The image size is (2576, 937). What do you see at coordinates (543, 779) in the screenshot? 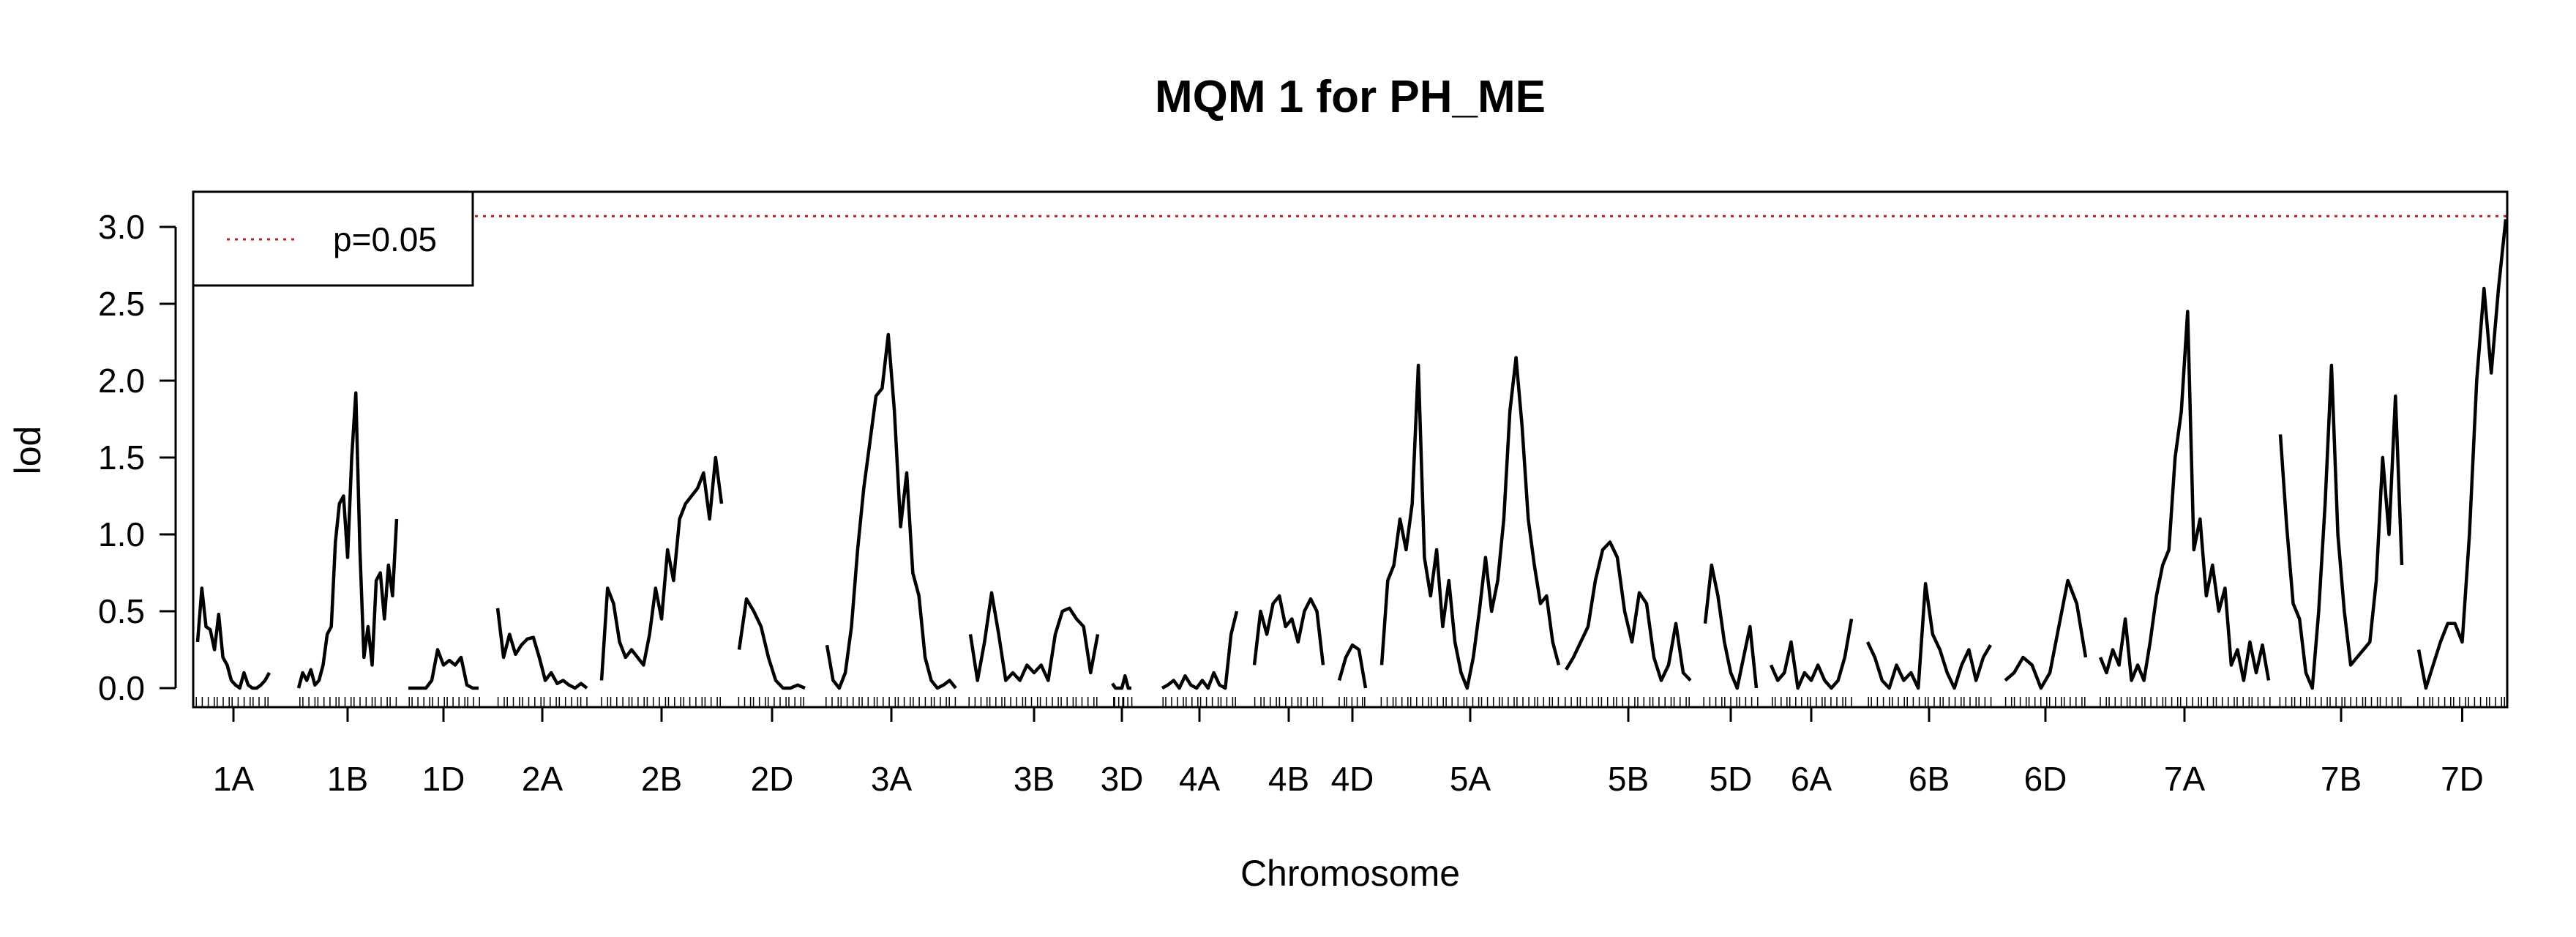
I see `chromosome-label: 2A` at bounding box center [543, 779].